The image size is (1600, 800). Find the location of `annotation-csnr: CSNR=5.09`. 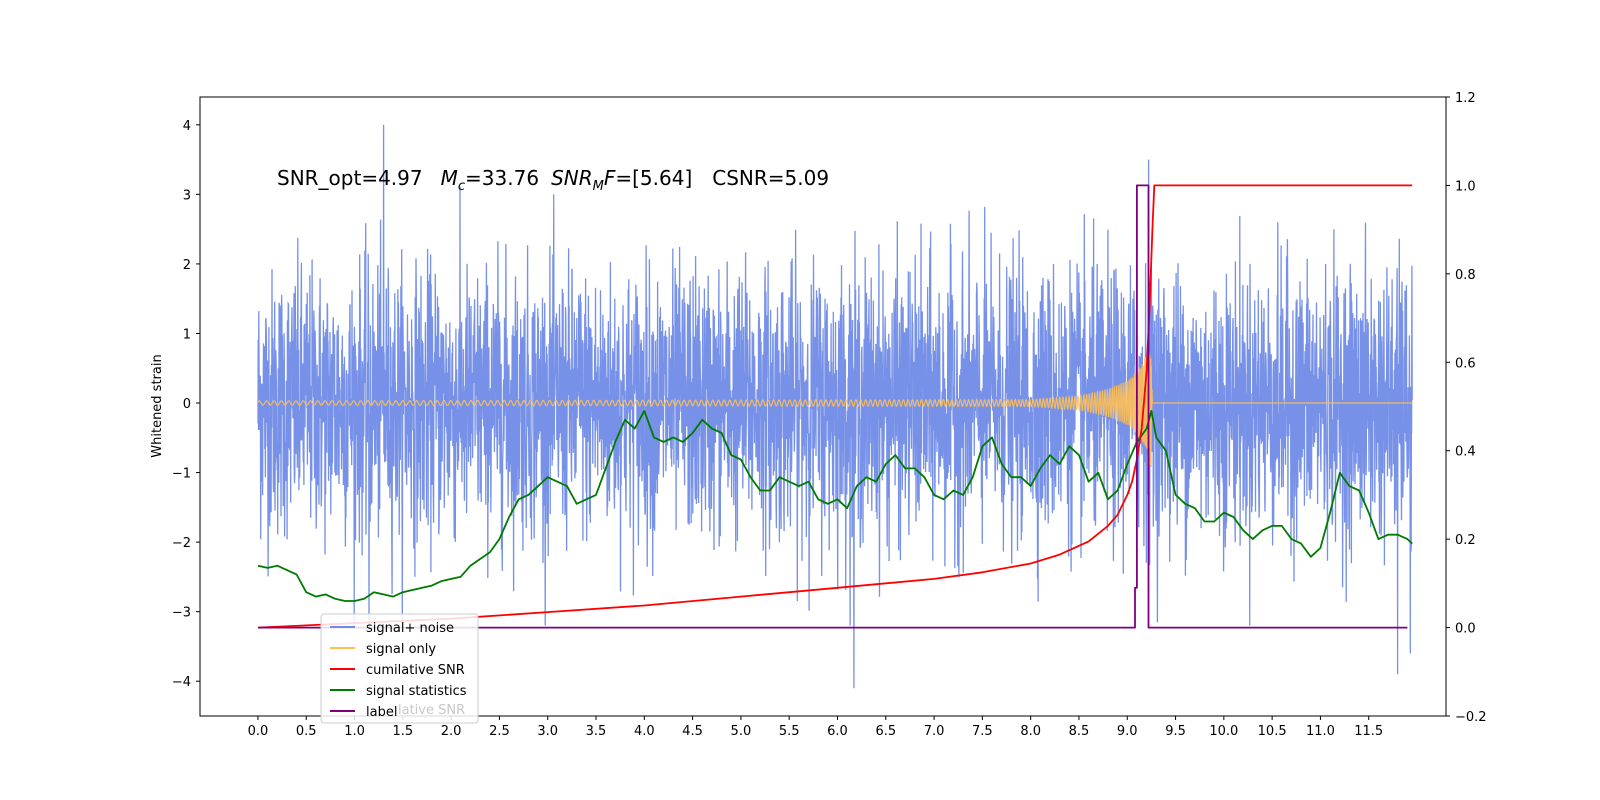

annotation-csnr: CSNR=5.09 is located at coordinates (770, 178).